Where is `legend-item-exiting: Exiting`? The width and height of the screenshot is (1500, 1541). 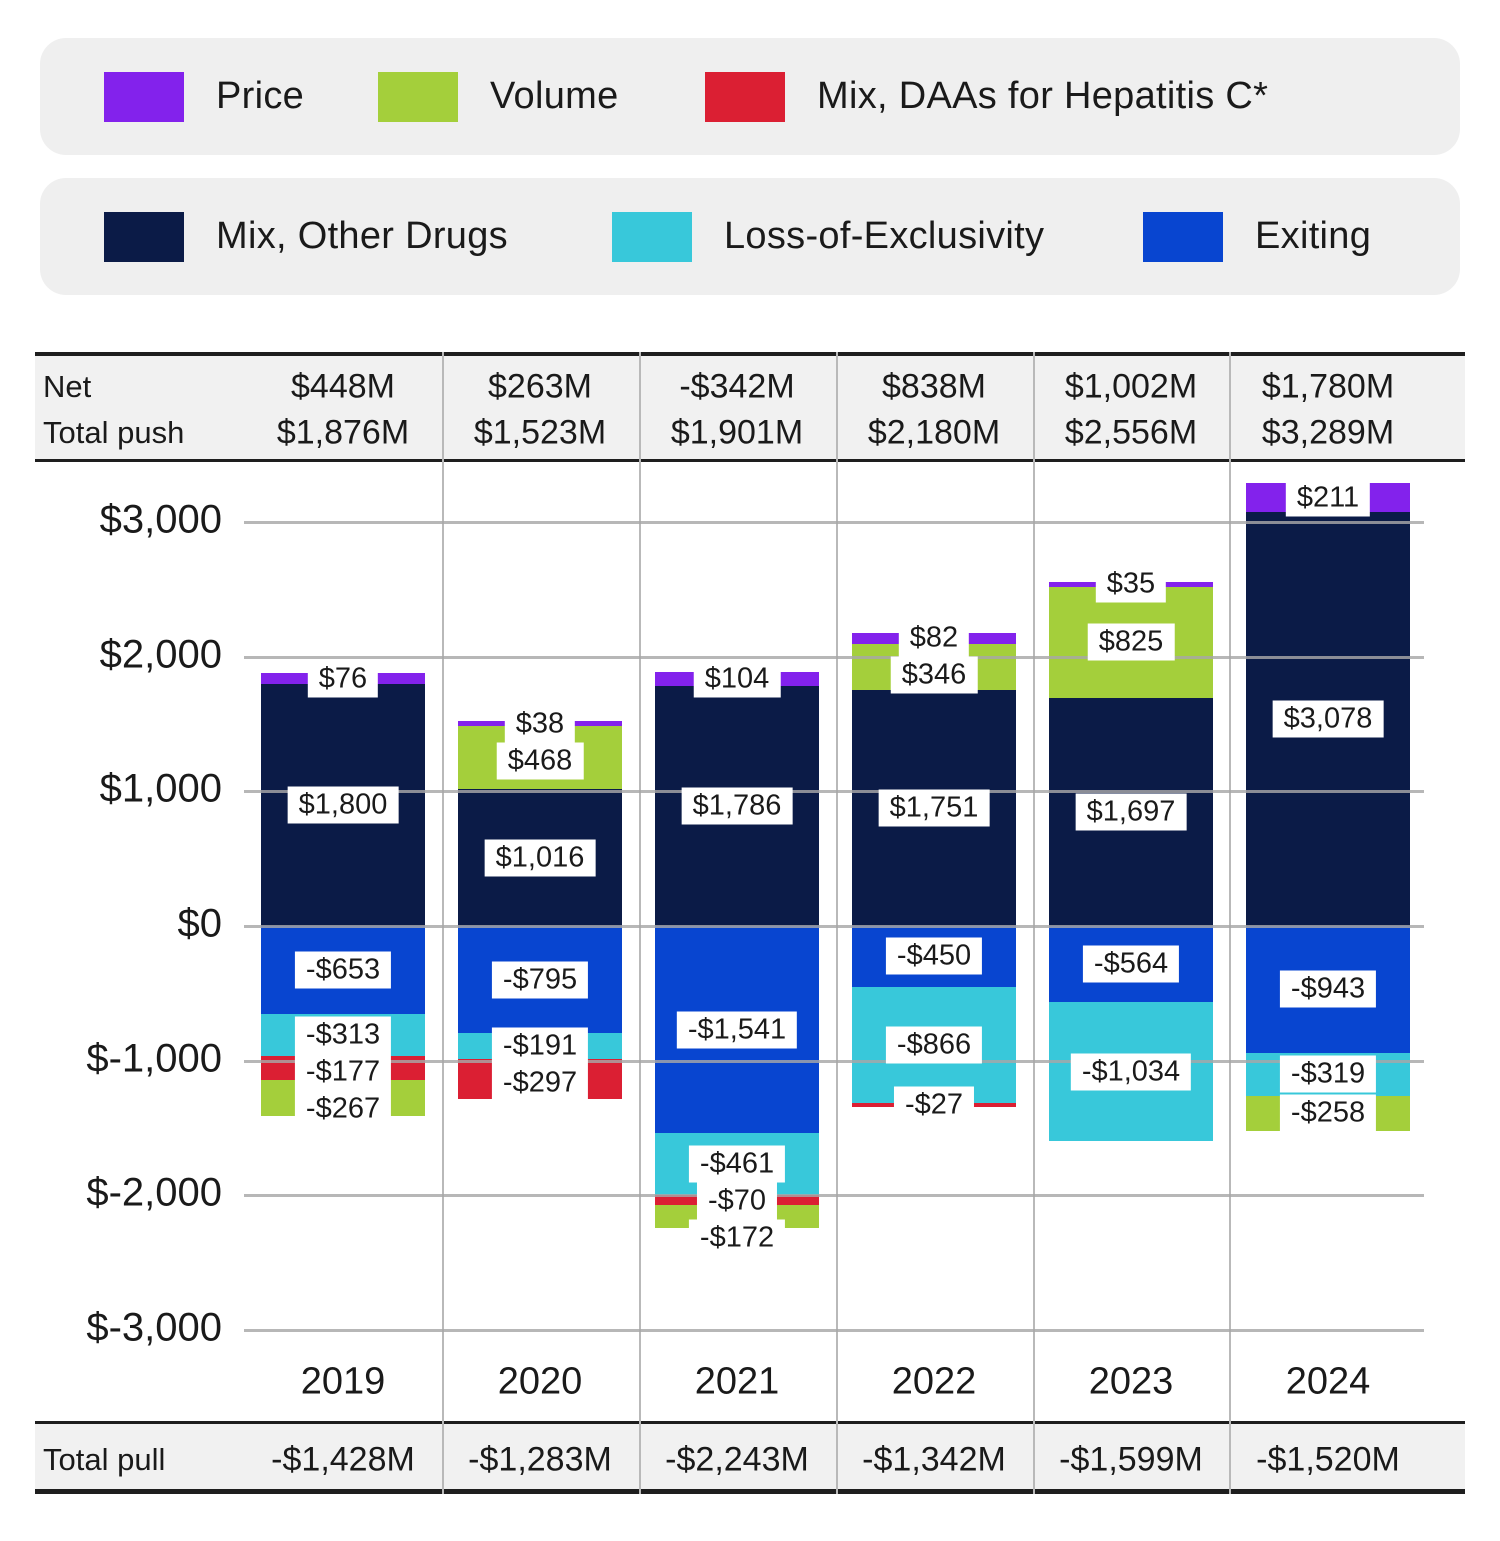
legend-item-exiting: Exiting is located at coordinates (1257, 236).